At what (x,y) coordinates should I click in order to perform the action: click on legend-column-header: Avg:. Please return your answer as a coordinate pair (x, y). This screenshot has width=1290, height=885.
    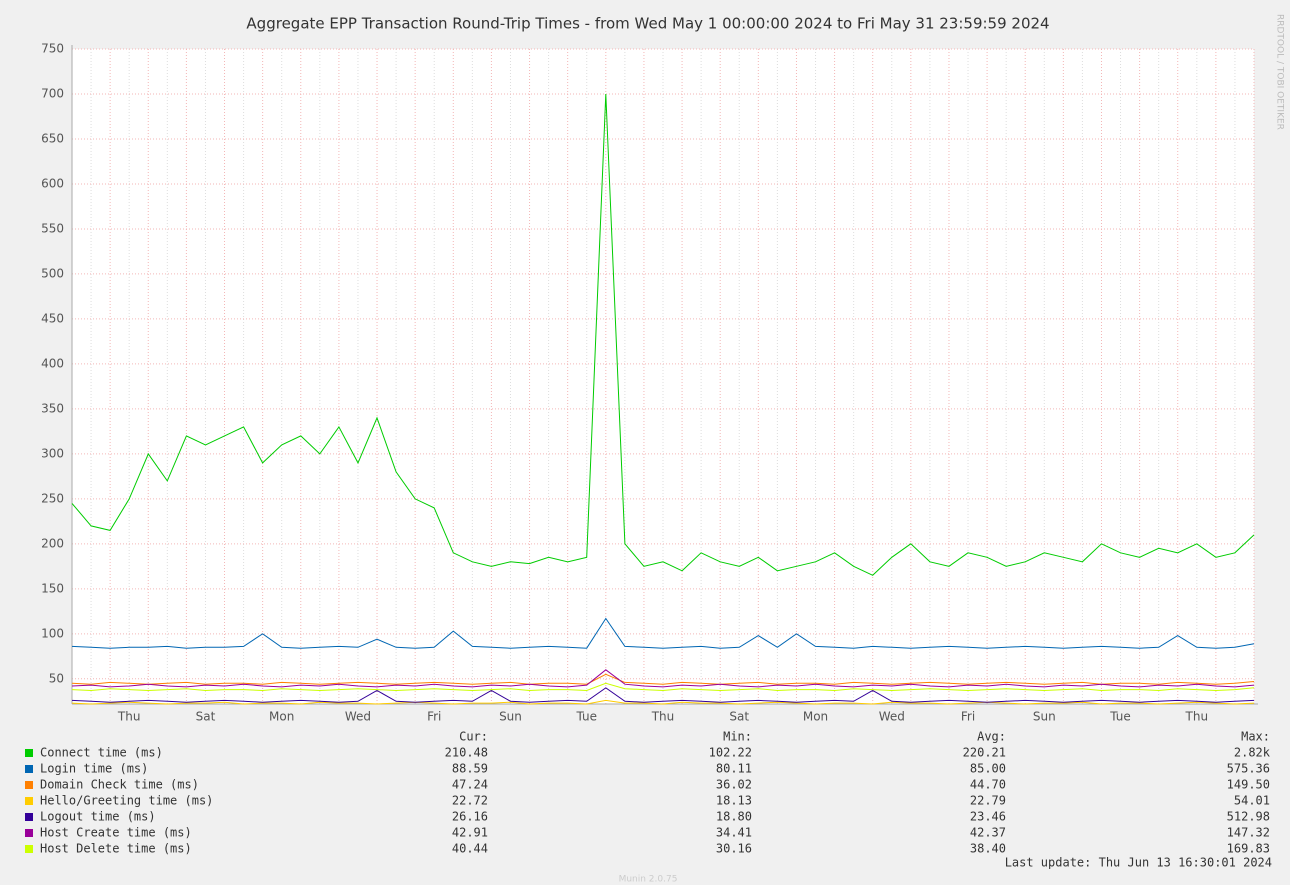
    Looking at the image, I should click on (991, 737).